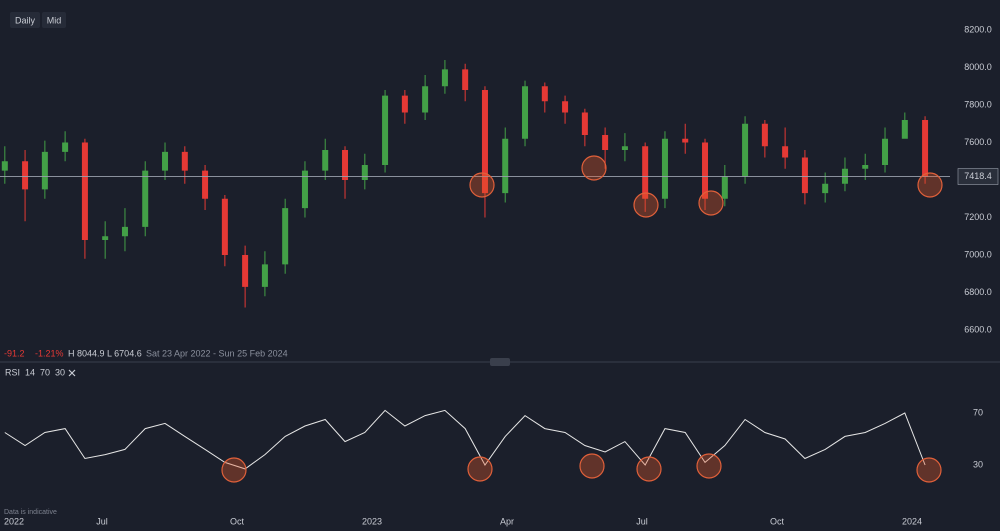 The height and width of the screenshot is (531, 1000). I want to click on date-range: Sat 23 Apr 2022 - Sun 25 Feb 2024, so click(217, 353).